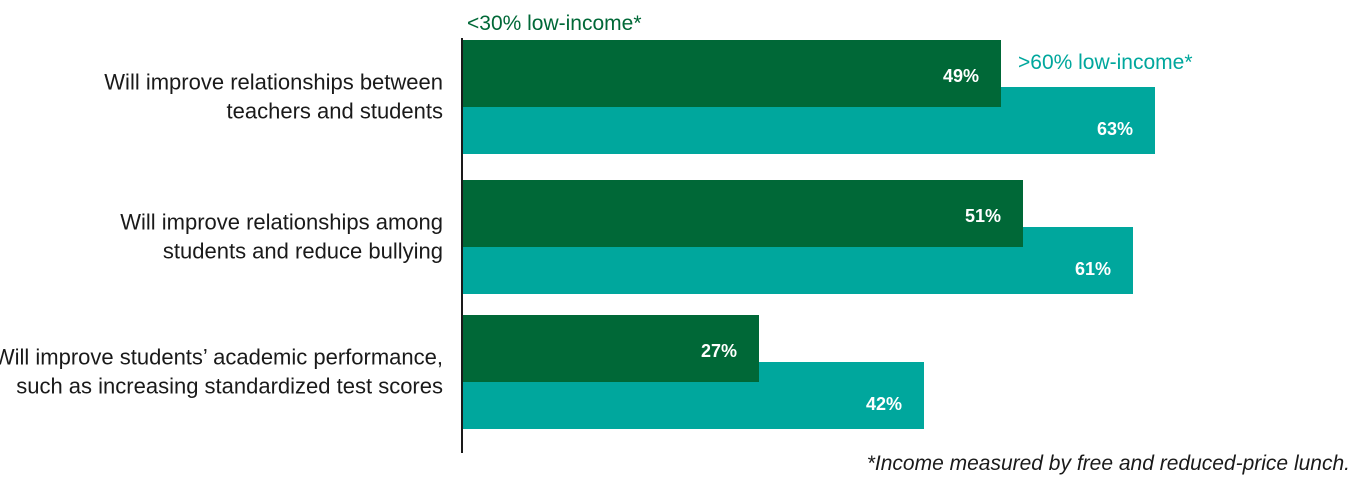 This screenshot has height=477, width=1354. What do you see at coordinates (335, 111) in the screenshot?
I see `category-label-1-line-2: teachers and students` at bounding box center [335, 111].